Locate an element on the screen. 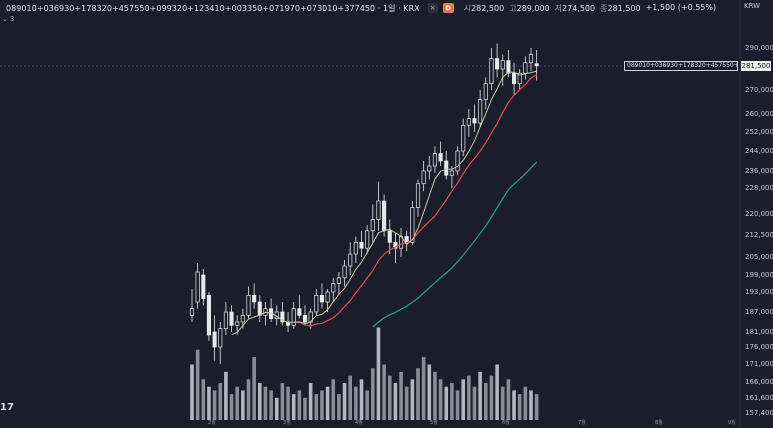 The height and width of the screenshot is (428, 773). price-axis-label: 244,000 is located at coordinates (759, 151).